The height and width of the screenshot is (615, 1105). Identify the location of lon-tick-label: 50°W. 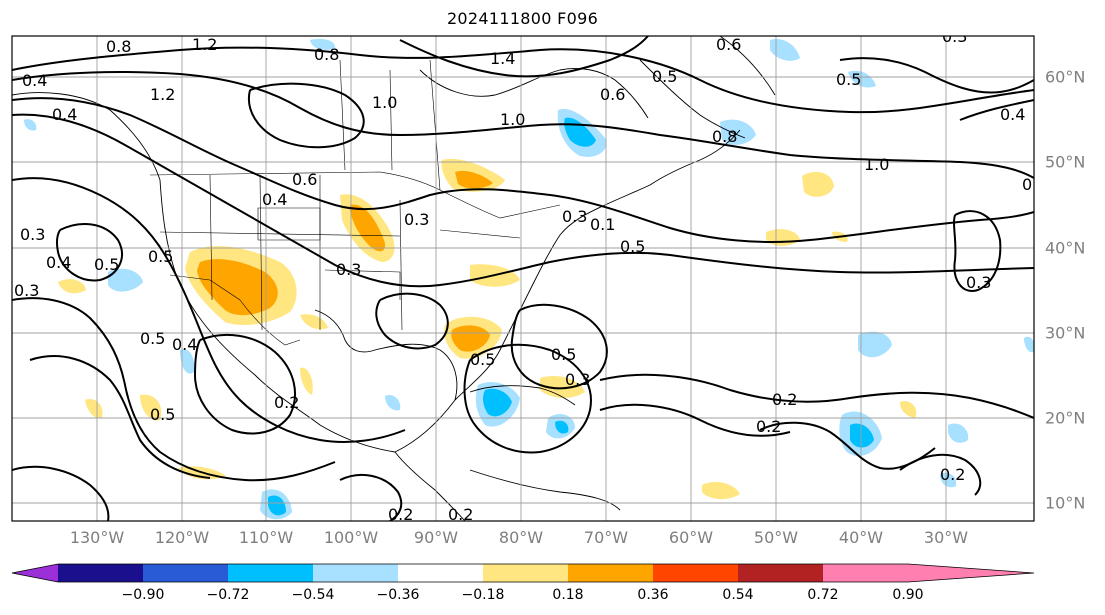
(776, 537).